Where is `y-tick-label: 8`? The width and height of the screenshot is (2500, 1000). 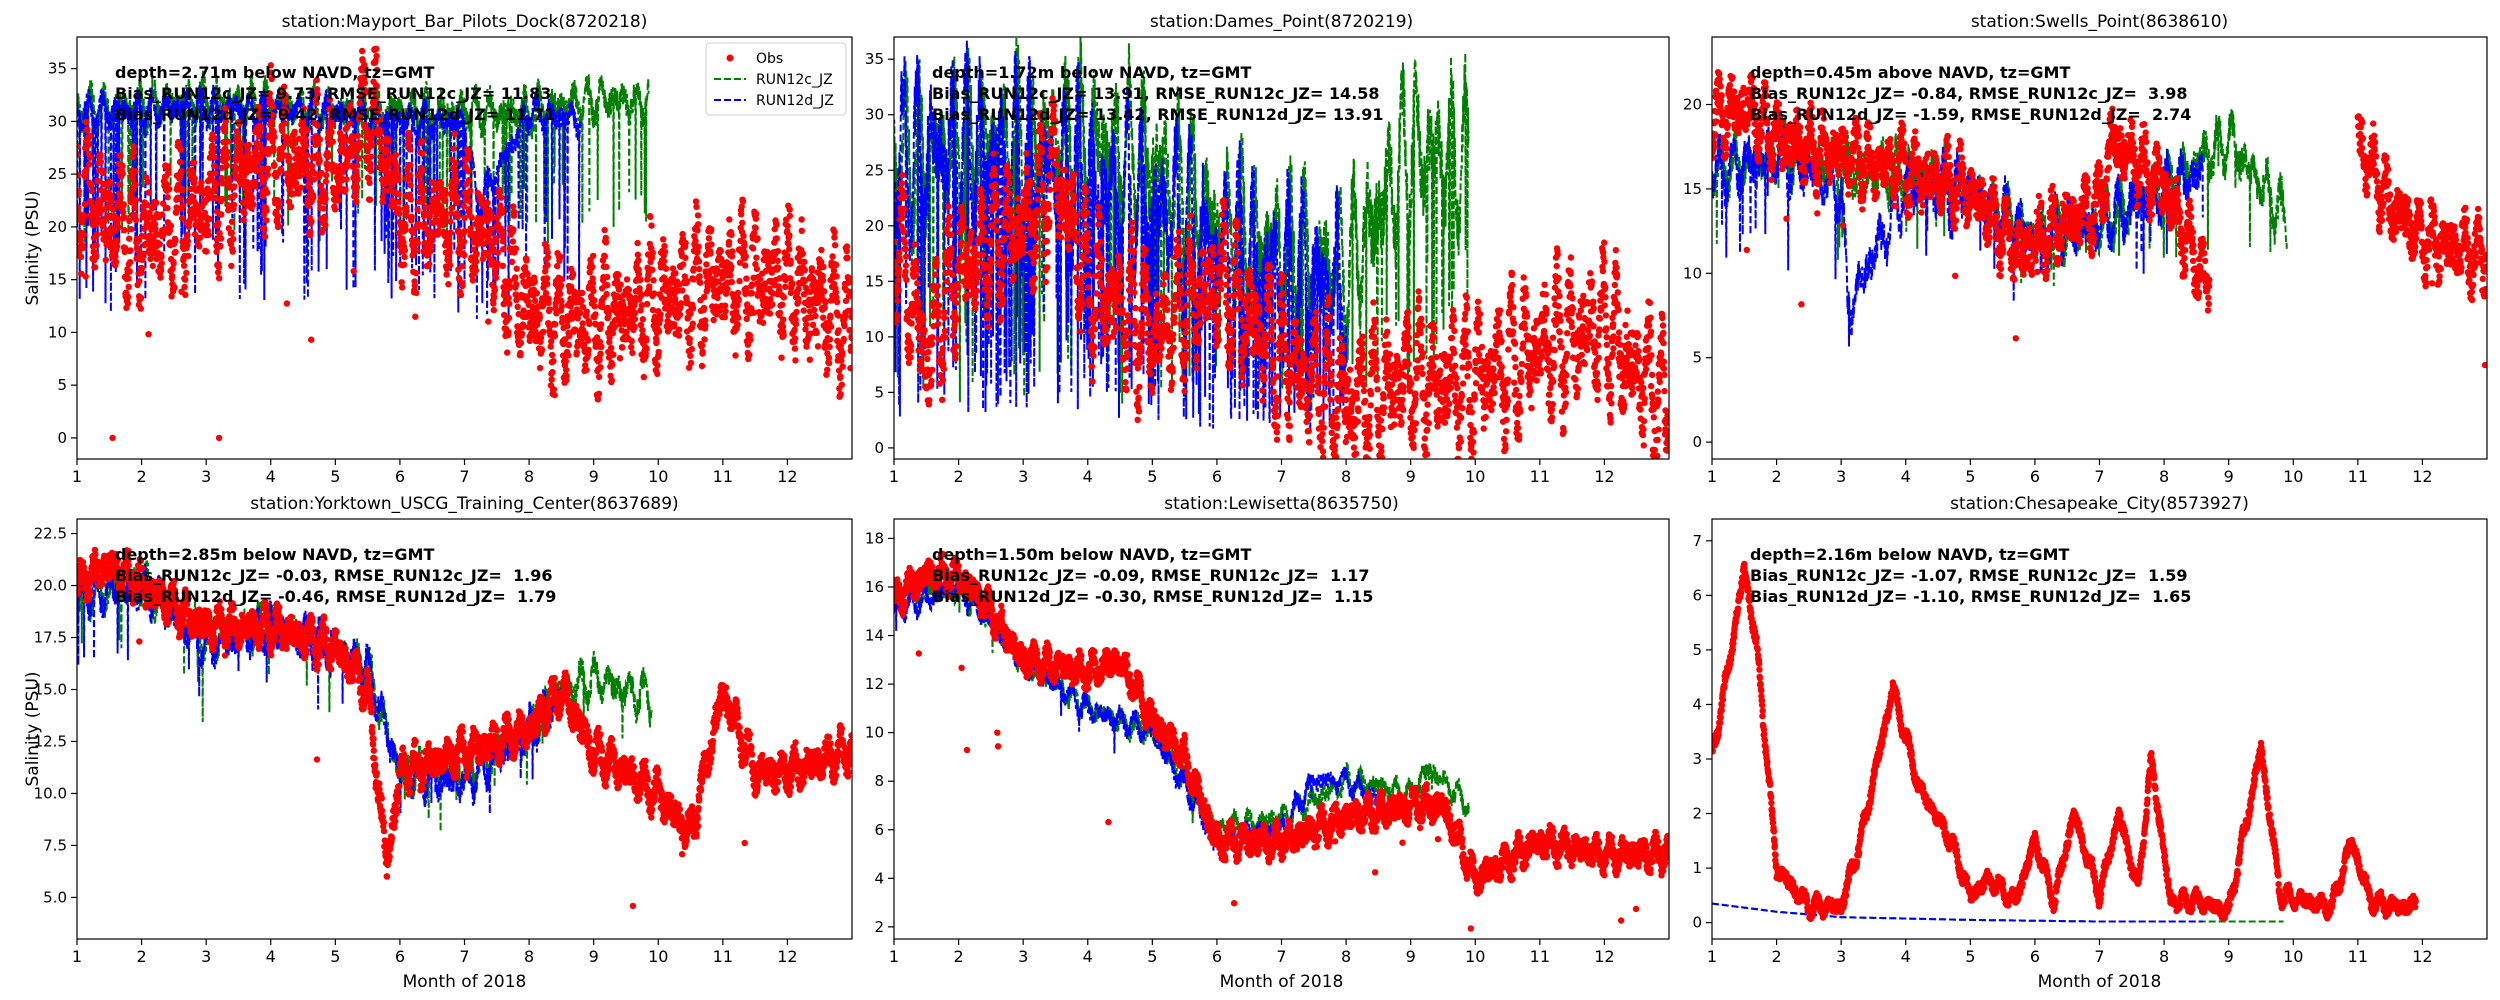 y-tick-label: 8 is located at coordinates (879, 781).